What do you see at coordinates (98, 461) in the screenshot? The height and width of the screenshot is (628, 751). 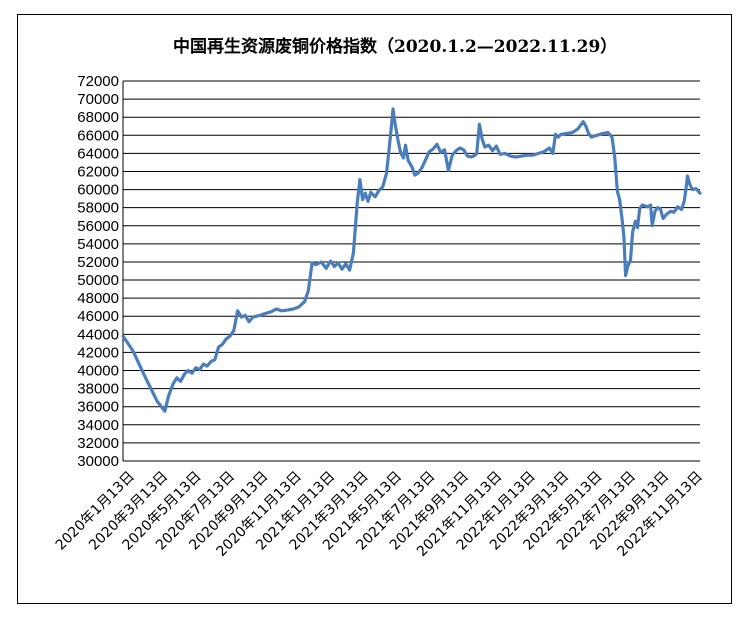 I see `y-tick-label: 30000` at bounding box center [98, 461].